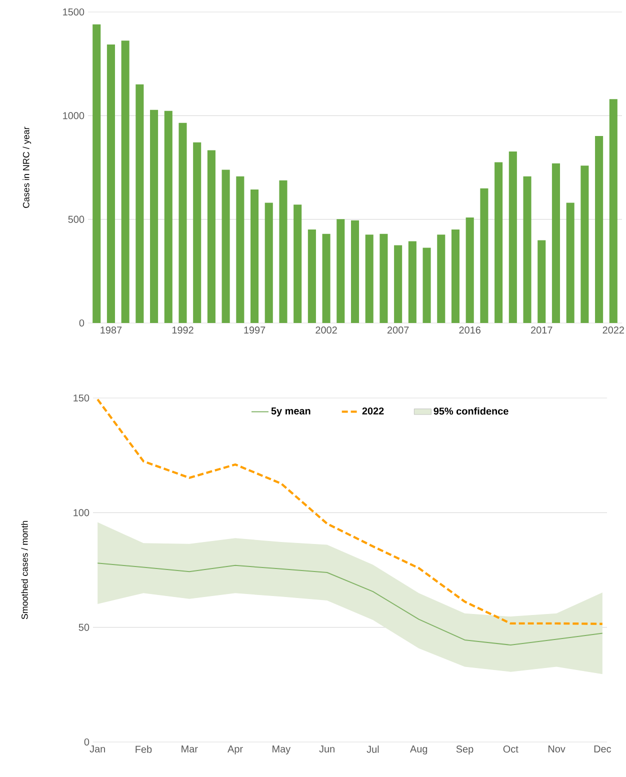  Describe the element at coordinates (290, 412) in the screenshot. I see `legend-label: 5y mean` at that location.